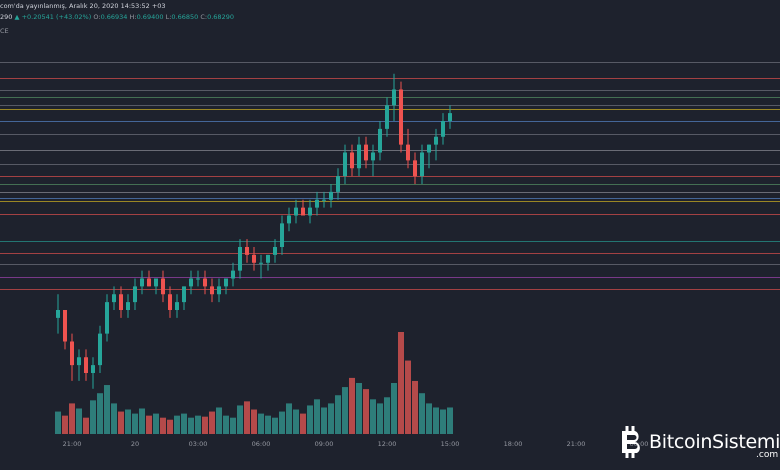 The height and width of the screenshot is (470, 780). Describe the element at coordinates (150, 17) in the screenshot. I see `high-value: 0.69400` at that location.